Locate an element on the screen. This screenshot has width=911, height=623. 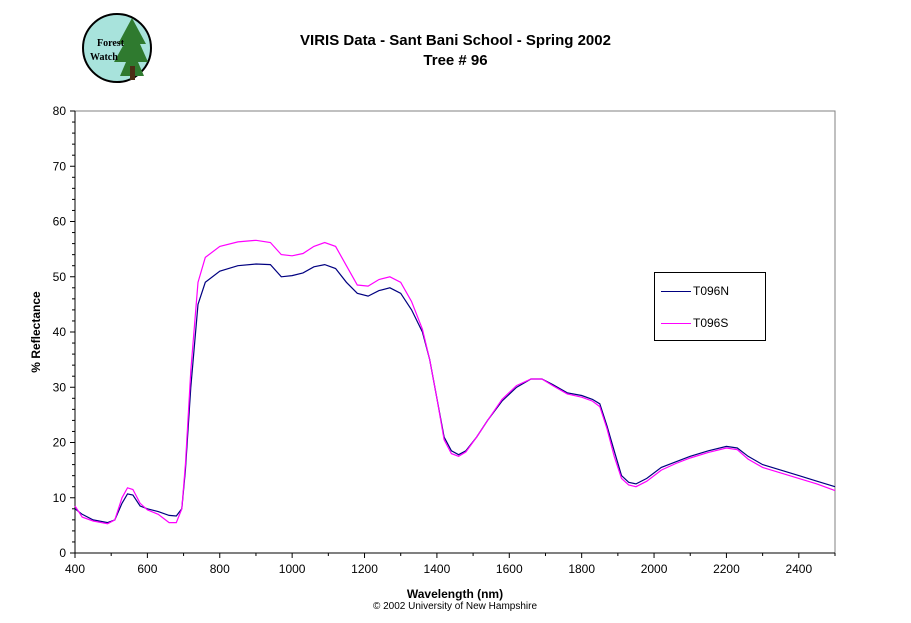
forest-watch-logo: Forest Watch is located at coordinates (117, 48).